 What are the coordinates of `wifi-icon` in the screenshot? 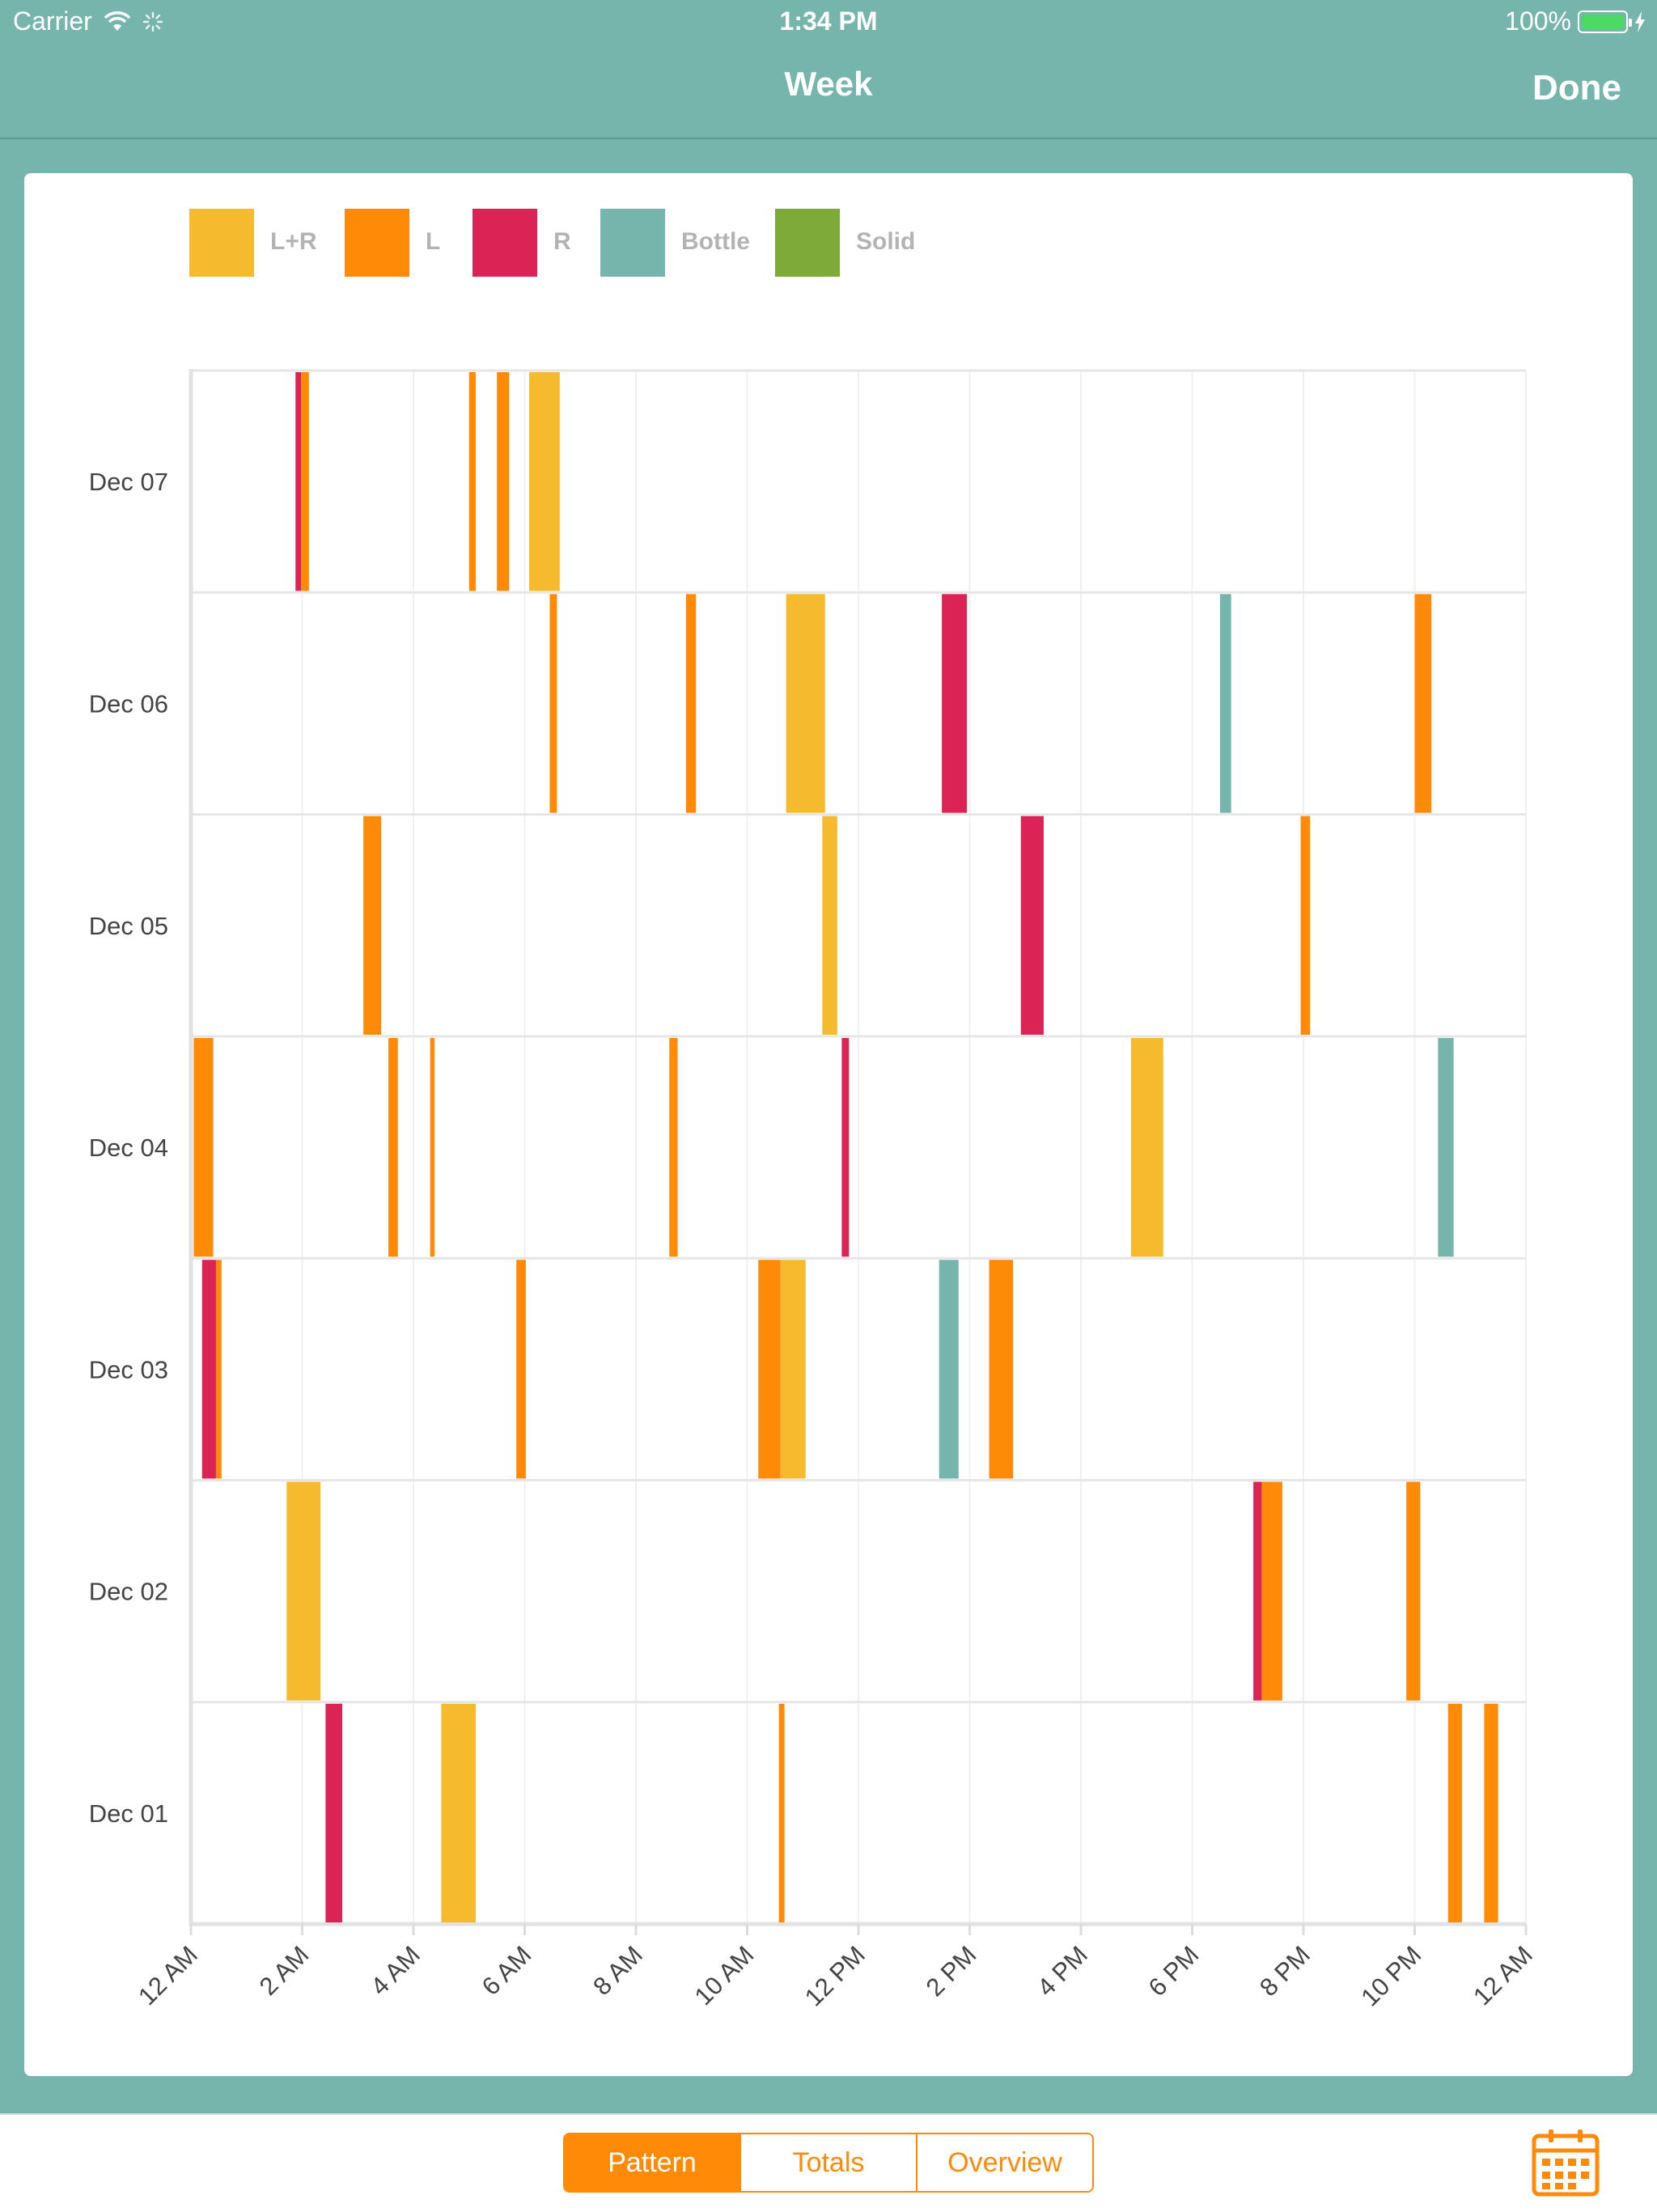 It's located at (117, 21).